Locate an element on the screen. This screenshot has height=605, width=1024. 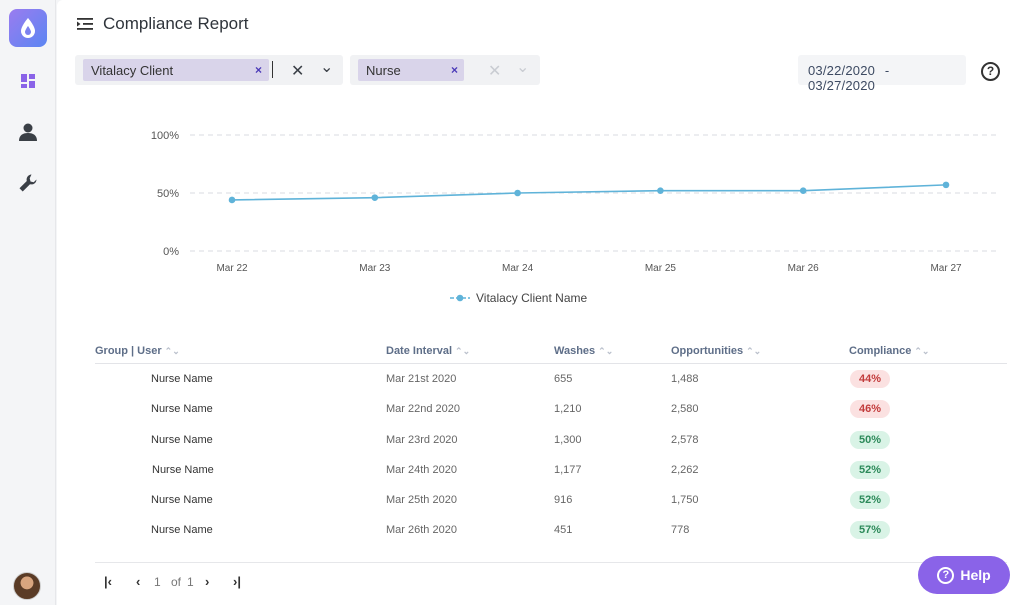
table-row: Nurse Name Mar 26th 2020 451 778 57% is located at coordinates (551, 530).